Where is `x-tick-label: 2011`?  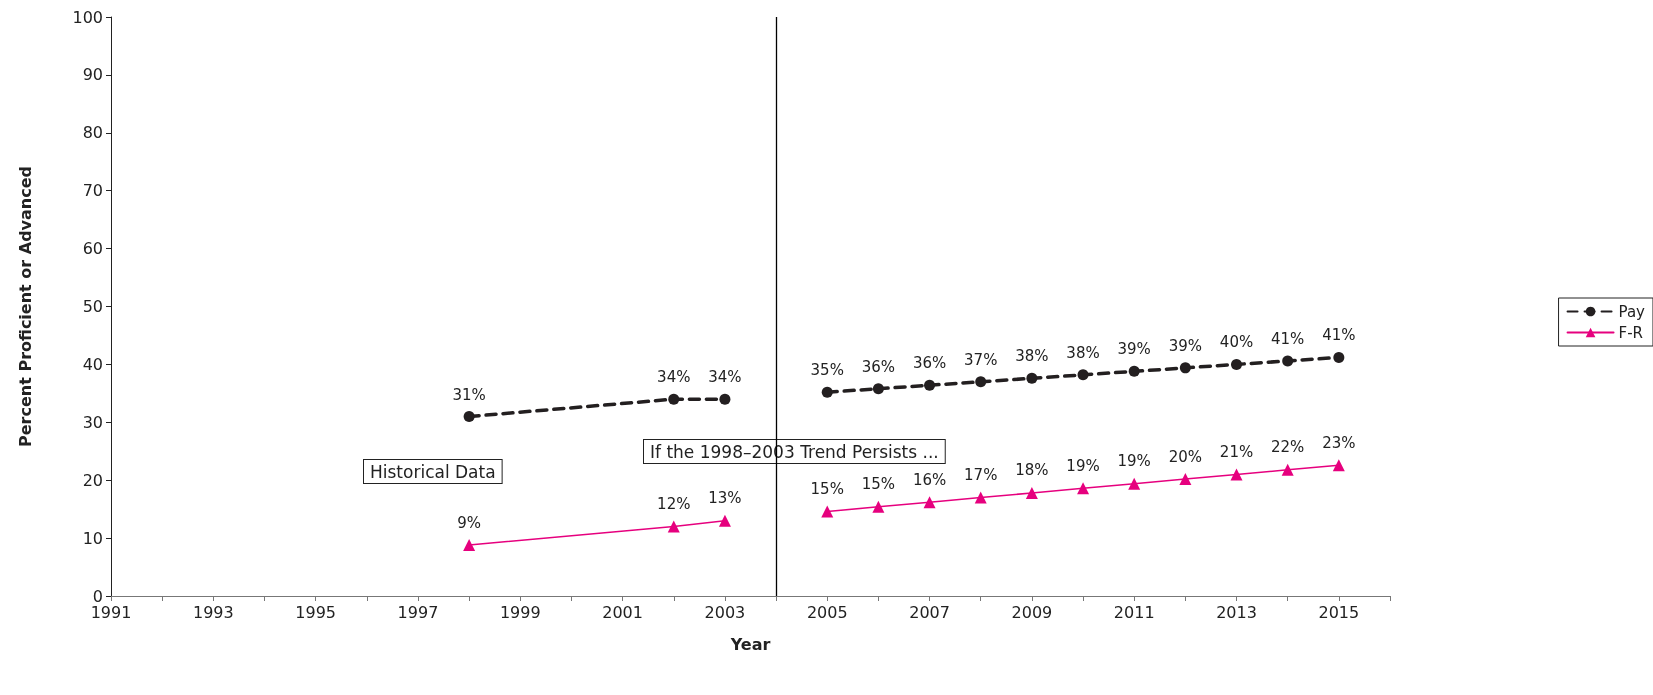 x-tick-label: 2011 is located at coordinates (1134, 612).